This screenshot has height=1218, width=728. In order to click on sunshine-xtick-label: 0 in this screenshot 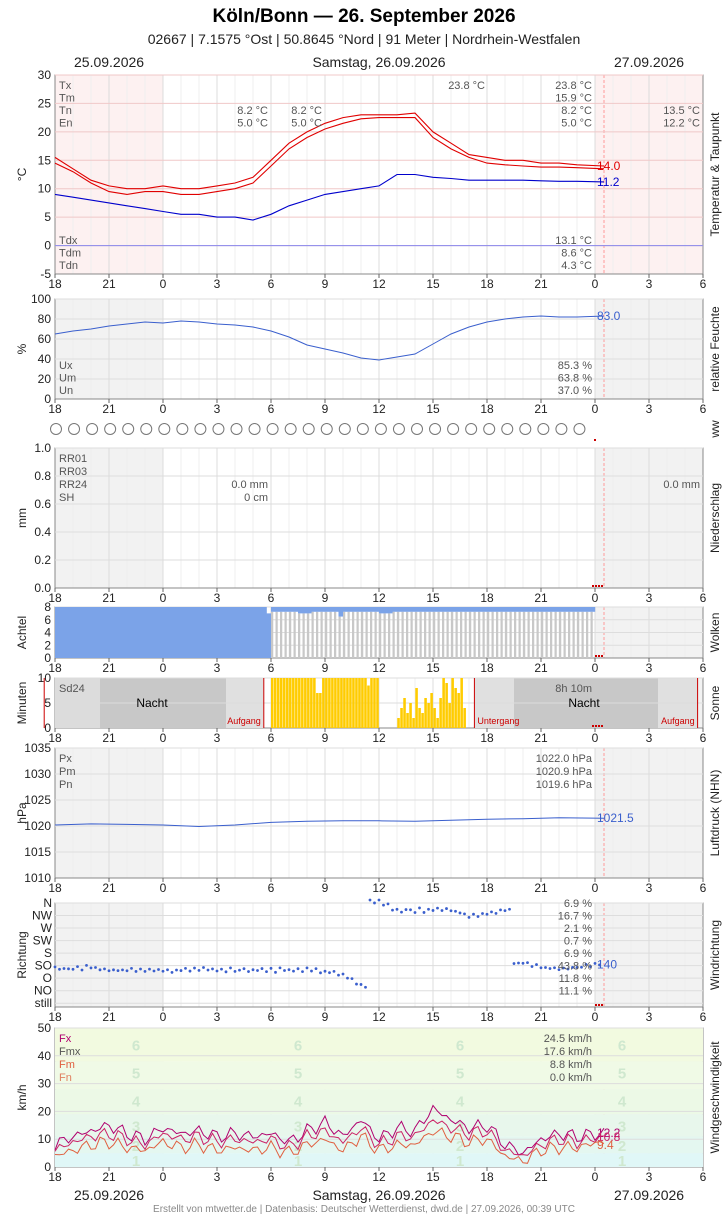, I will do `click(595, 738)`.